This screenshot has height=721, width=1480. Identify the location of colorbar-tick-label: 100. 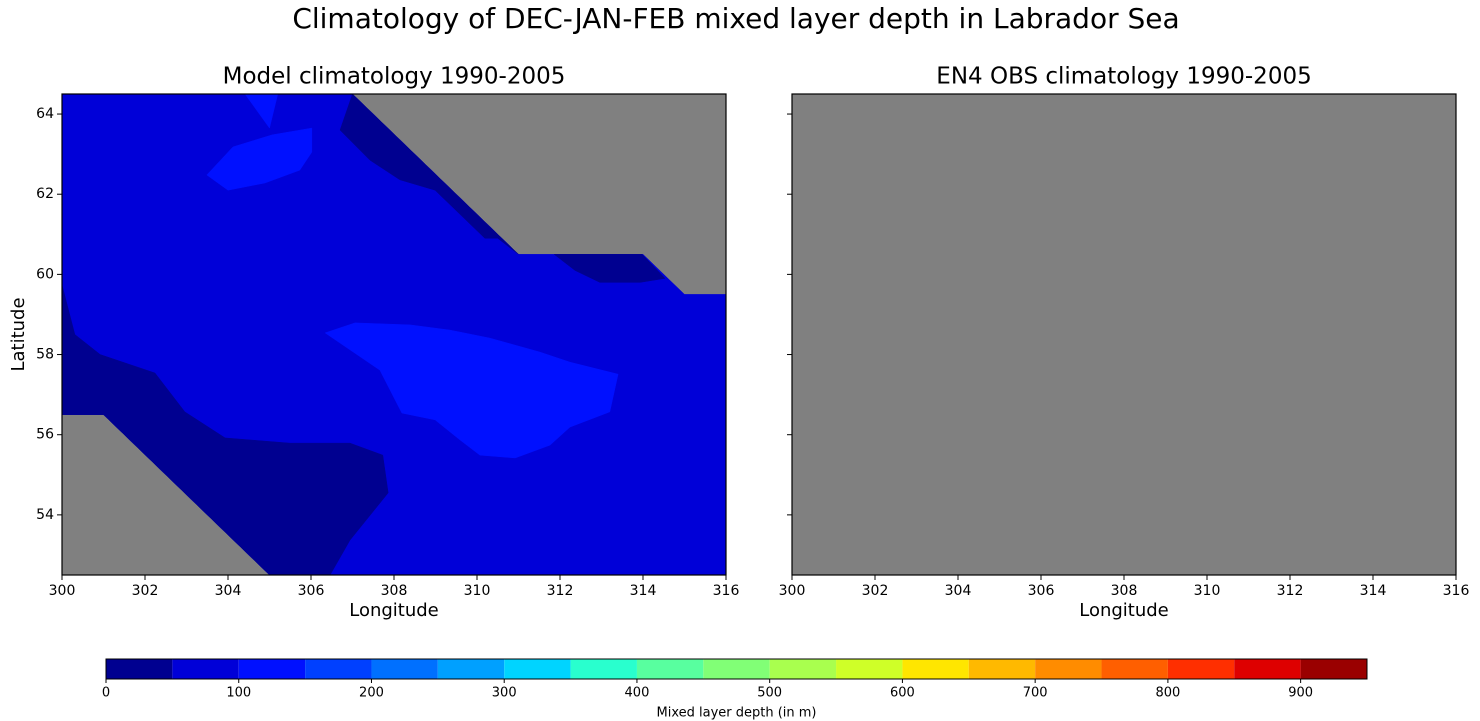
(238, 693).